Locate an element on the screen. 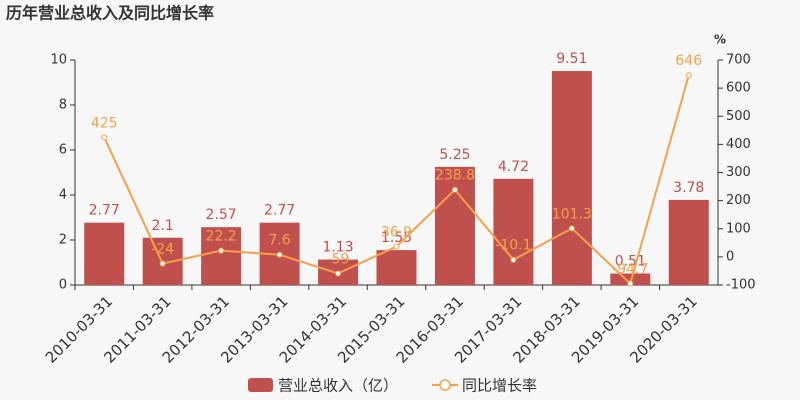  y2-tick-label: 600 is located at coordinates (738, 88).